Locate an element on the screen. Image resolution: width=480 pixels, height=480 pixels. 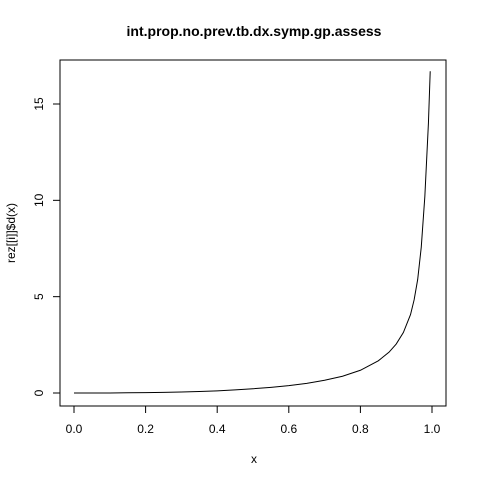
x-axis-label: x is located at coordinates (254, 459).